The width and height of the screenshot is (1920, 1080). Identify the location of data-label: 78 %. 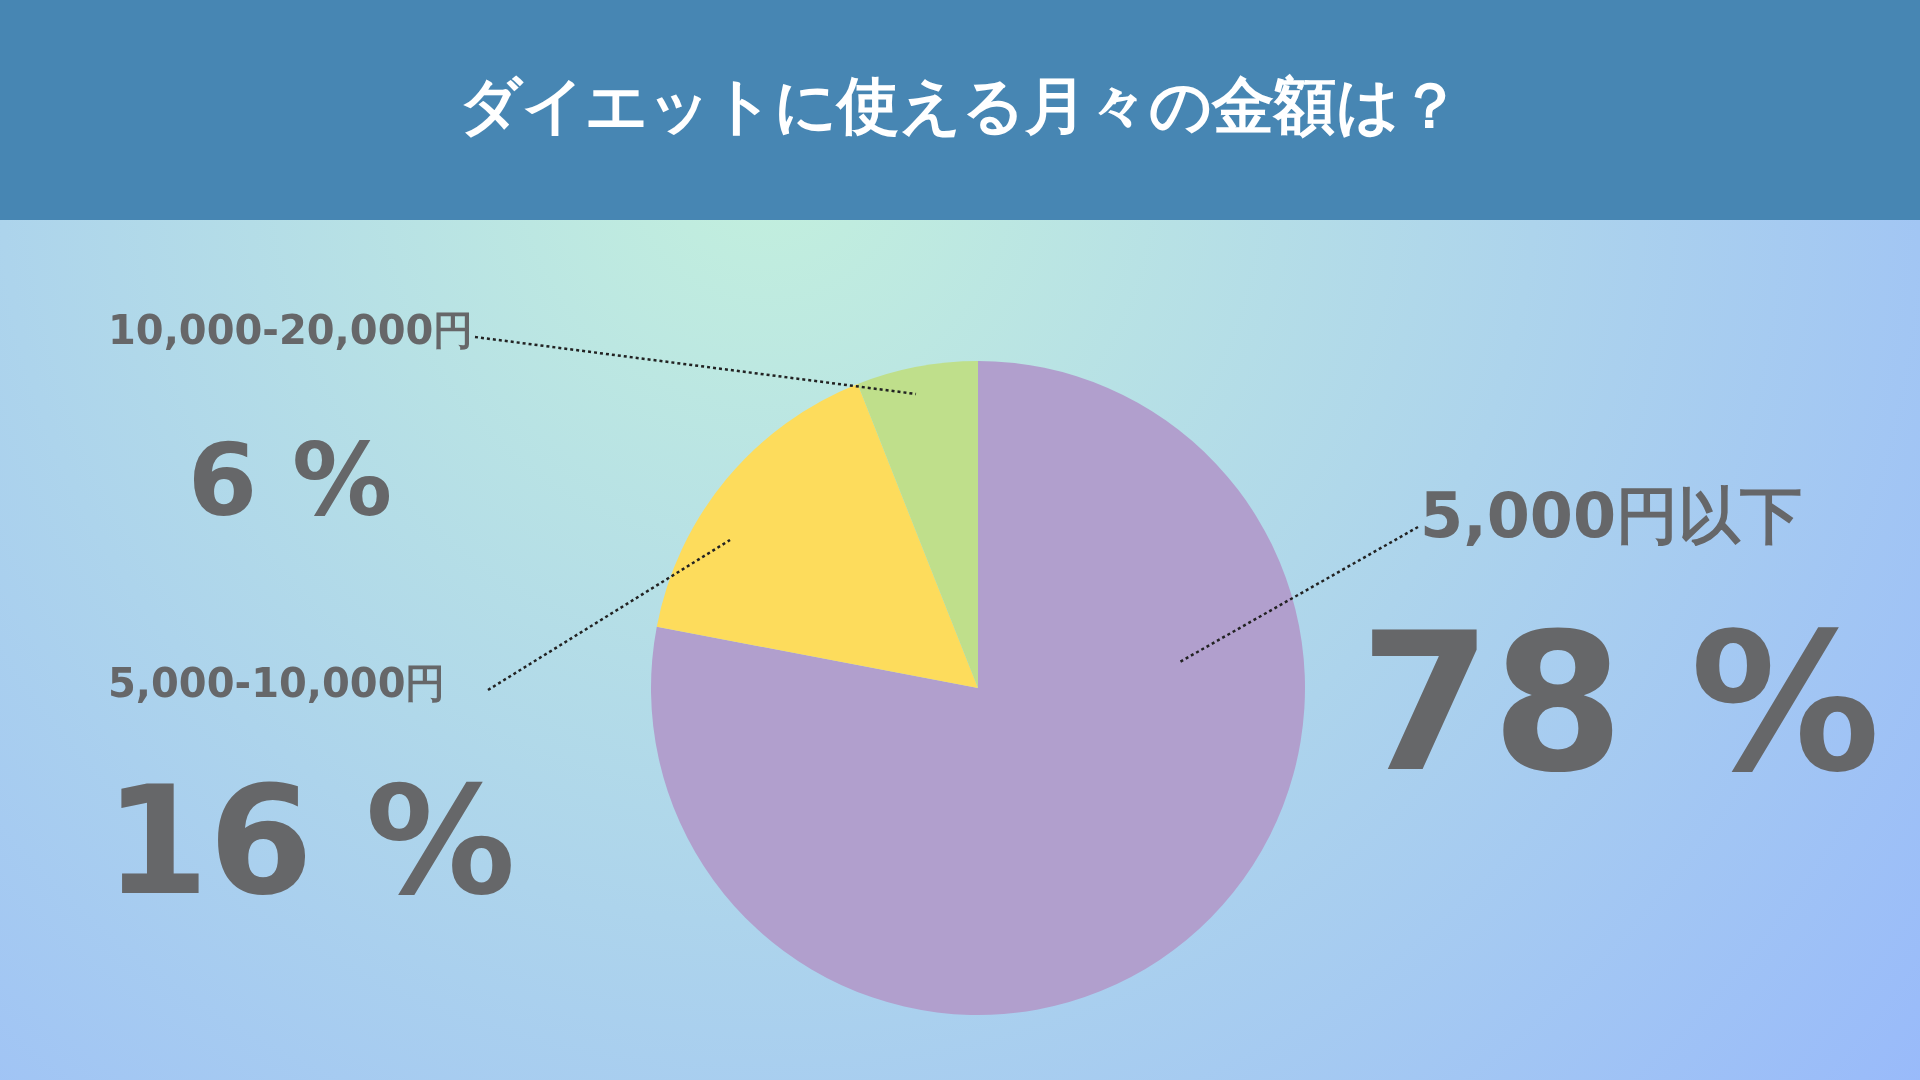
(1620, 703).